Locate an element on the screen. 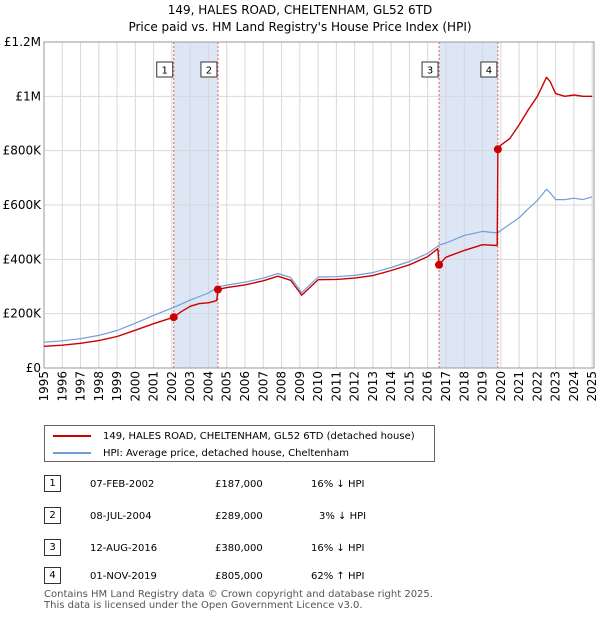  x-tick-label: 2004 is located at coordinates (208, 386).